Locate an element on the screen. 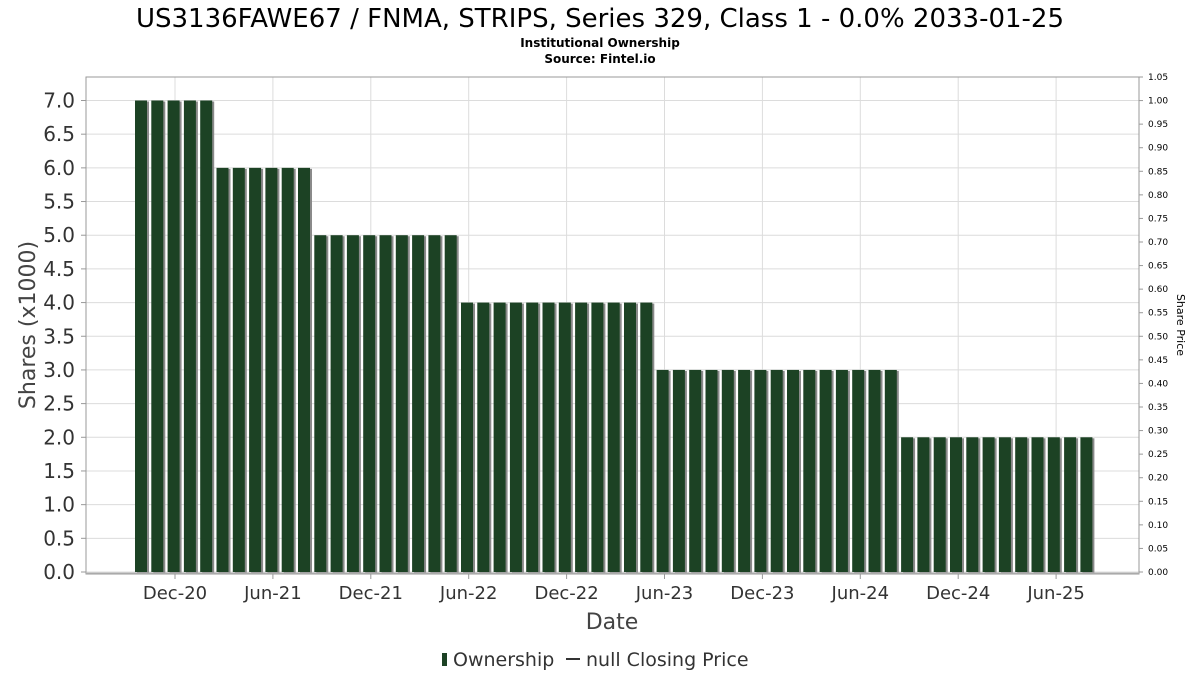 Image resolution: width=1200 pixels, height=675 pixels. y2-tick-label: 0.40 is located at coordinates (1158, 384).